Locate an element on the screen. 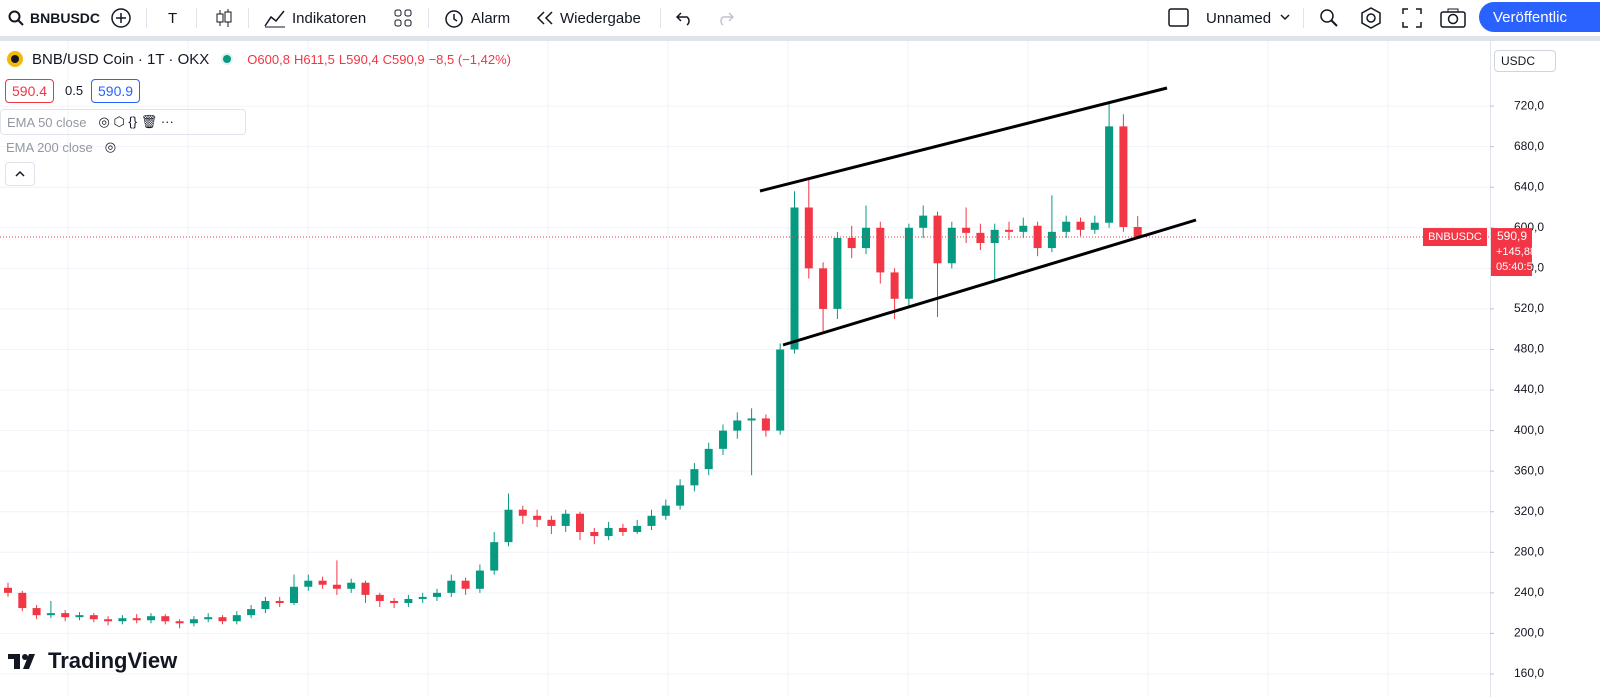  quick-search is located at coordinates (1329, 18).